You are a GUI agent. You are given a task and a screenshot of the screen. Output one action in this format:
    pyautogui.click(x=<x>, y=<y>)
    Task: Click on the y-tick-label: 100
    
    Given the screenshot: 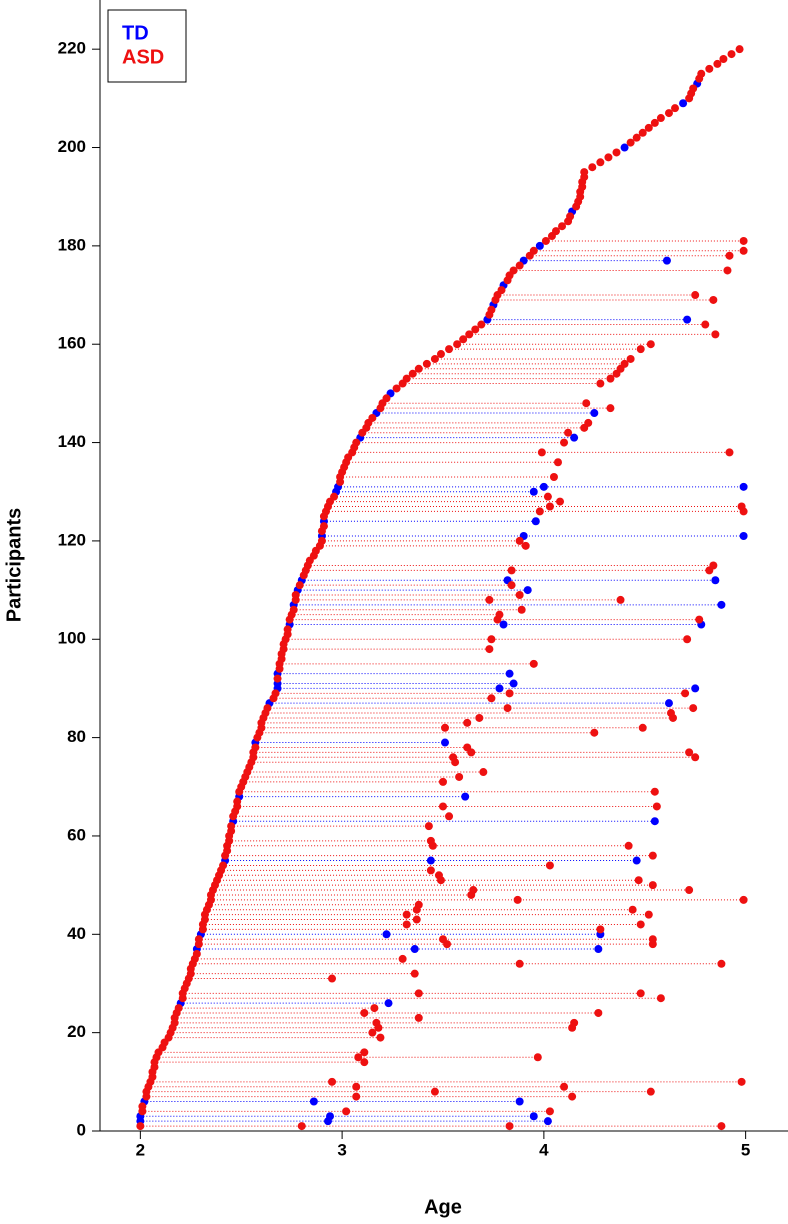 What is the action you would take?
    pyautogui.click(x=72, y=638)
    